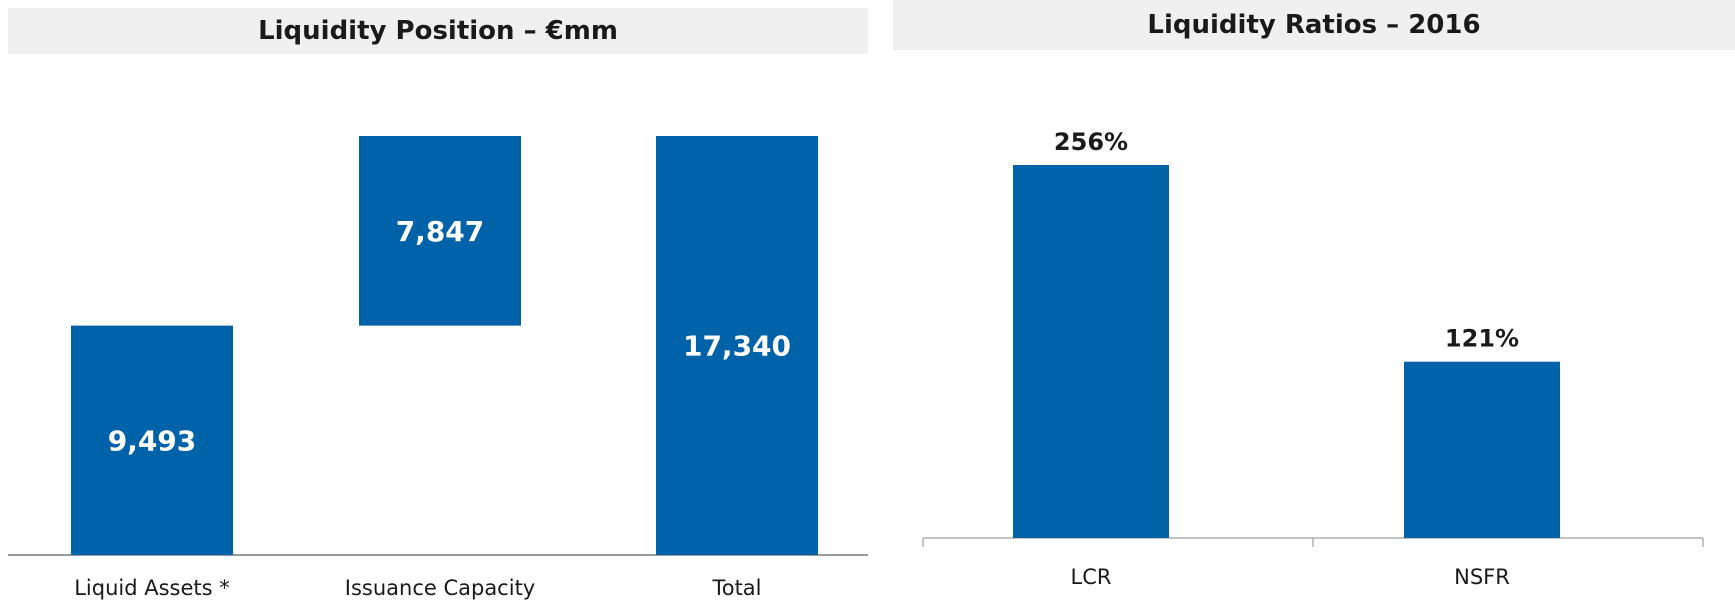 The width and height of the screenshot is (1735, 602). I want to click on position-value-label: 9,493, so click(152, 440).